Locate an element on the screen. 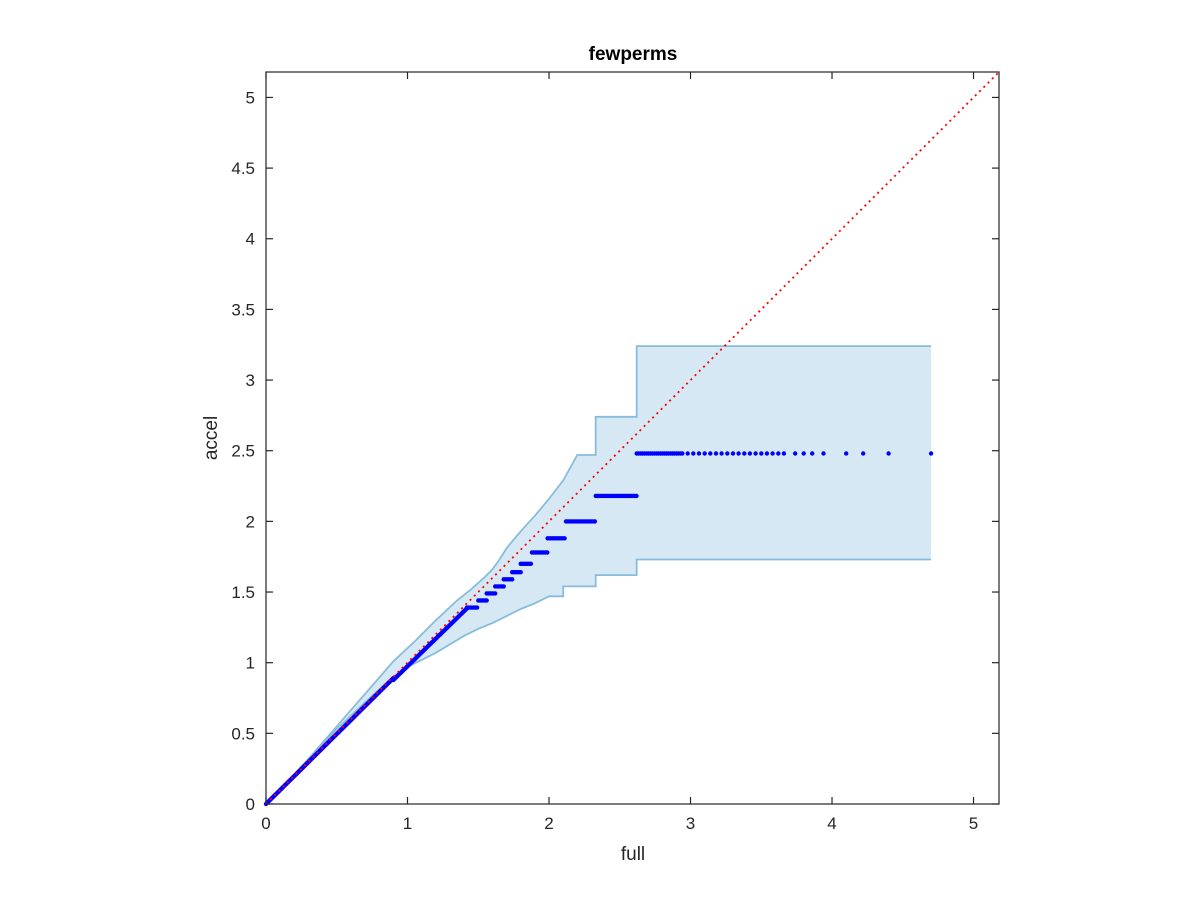 The image size is (1200, 900). x-tick-label: 4 is located at coordinates (831, 823).